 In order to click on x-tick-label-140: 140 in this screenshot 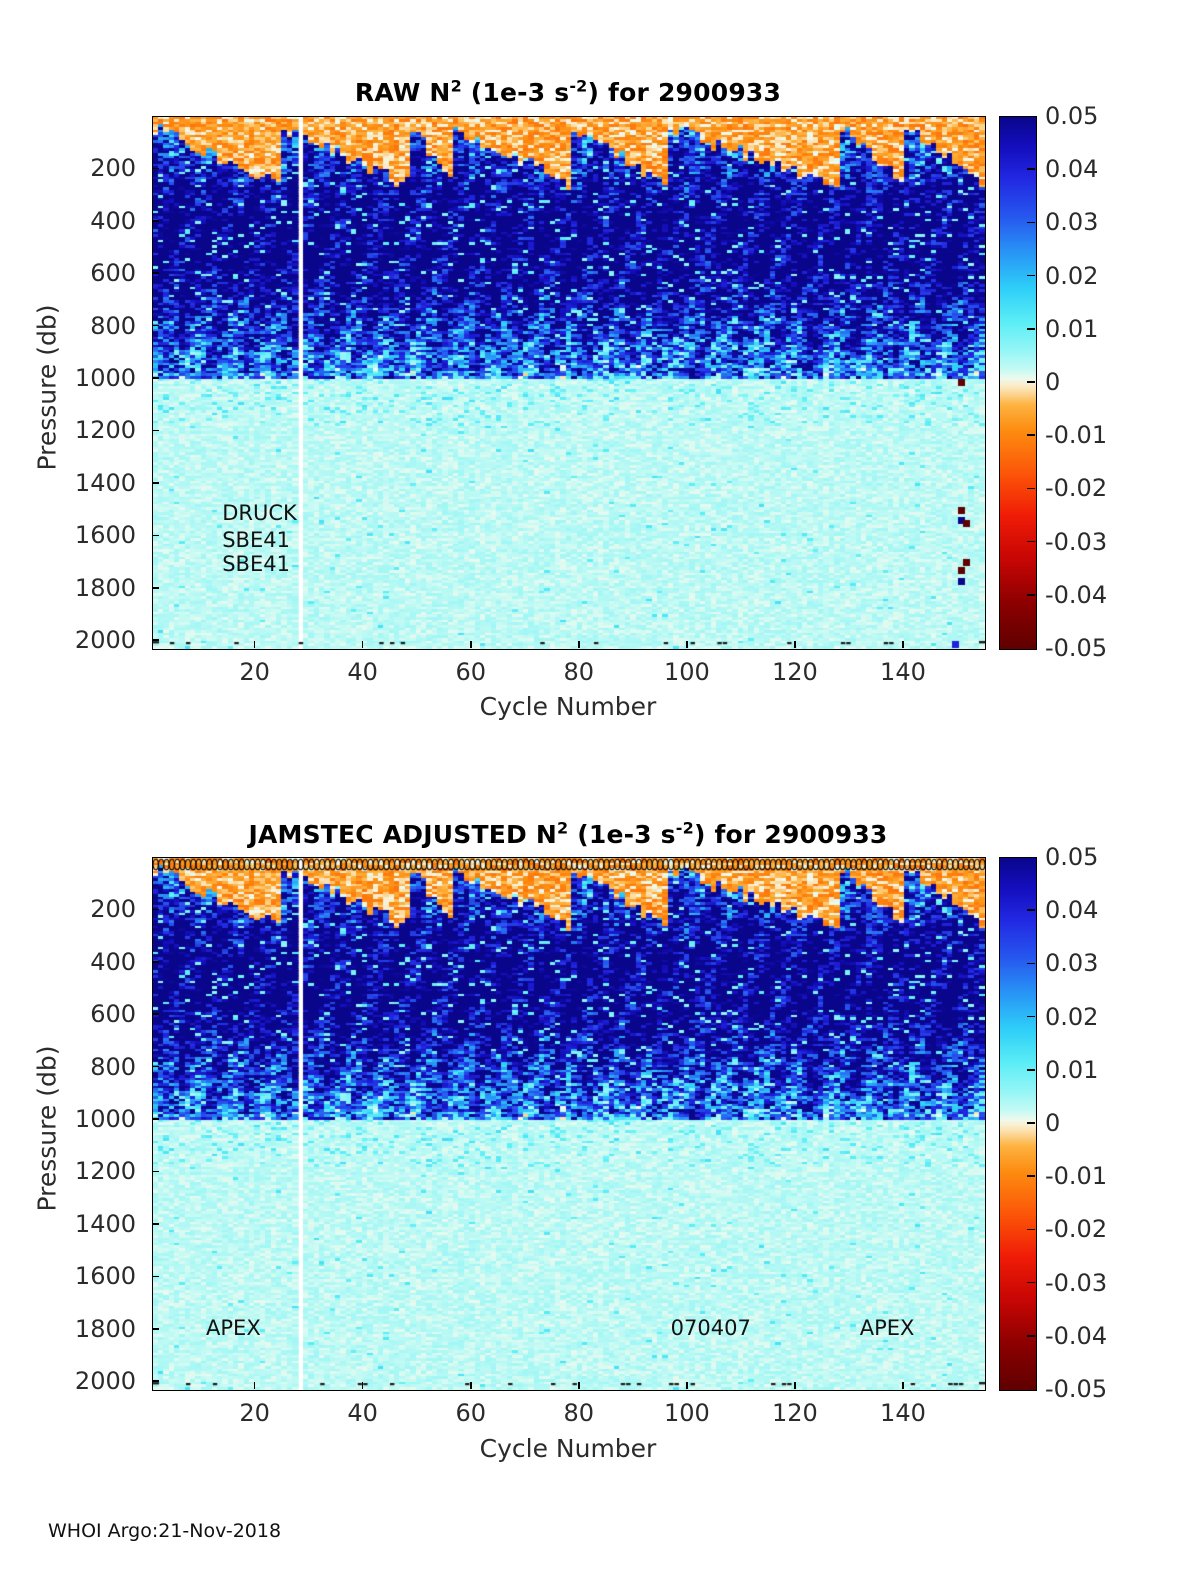, I will do `click(903, 672)`.